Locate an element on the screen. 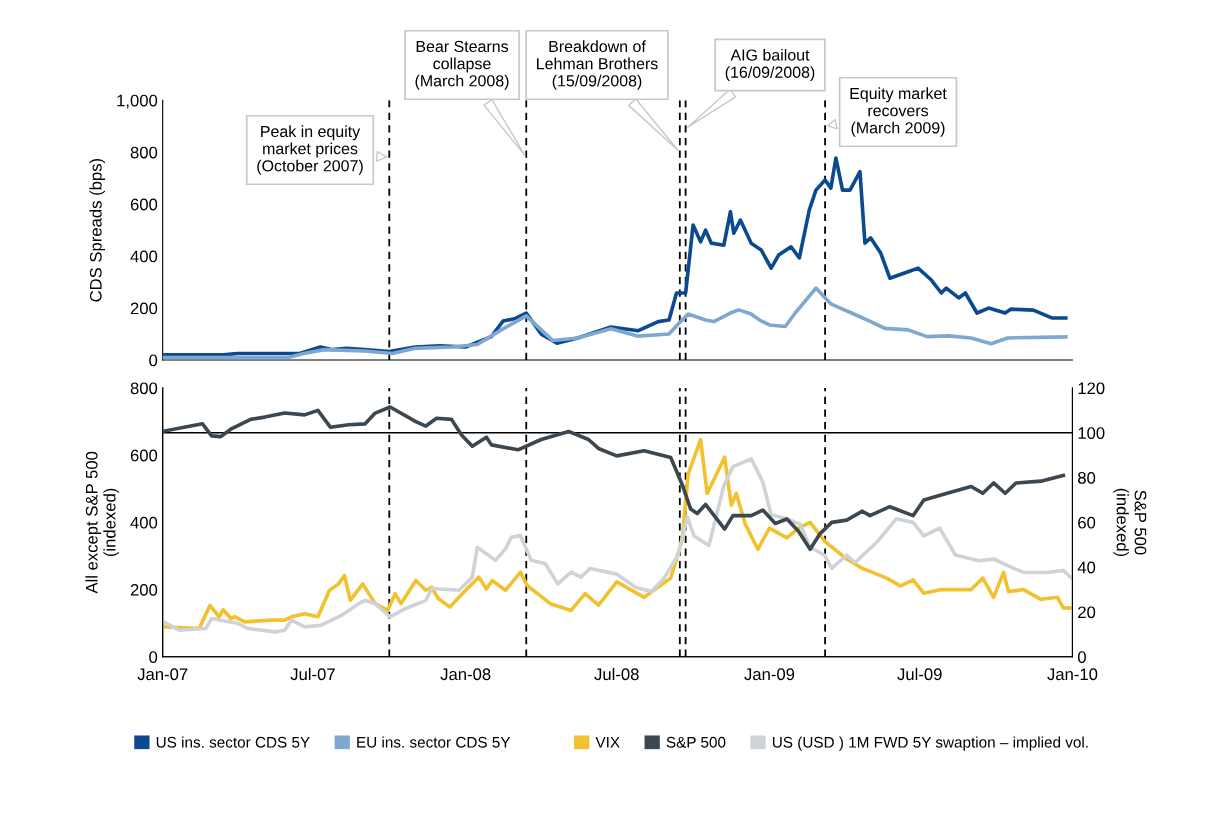  x-tick-label: Jan-07 is located at coordinates (162, 674).